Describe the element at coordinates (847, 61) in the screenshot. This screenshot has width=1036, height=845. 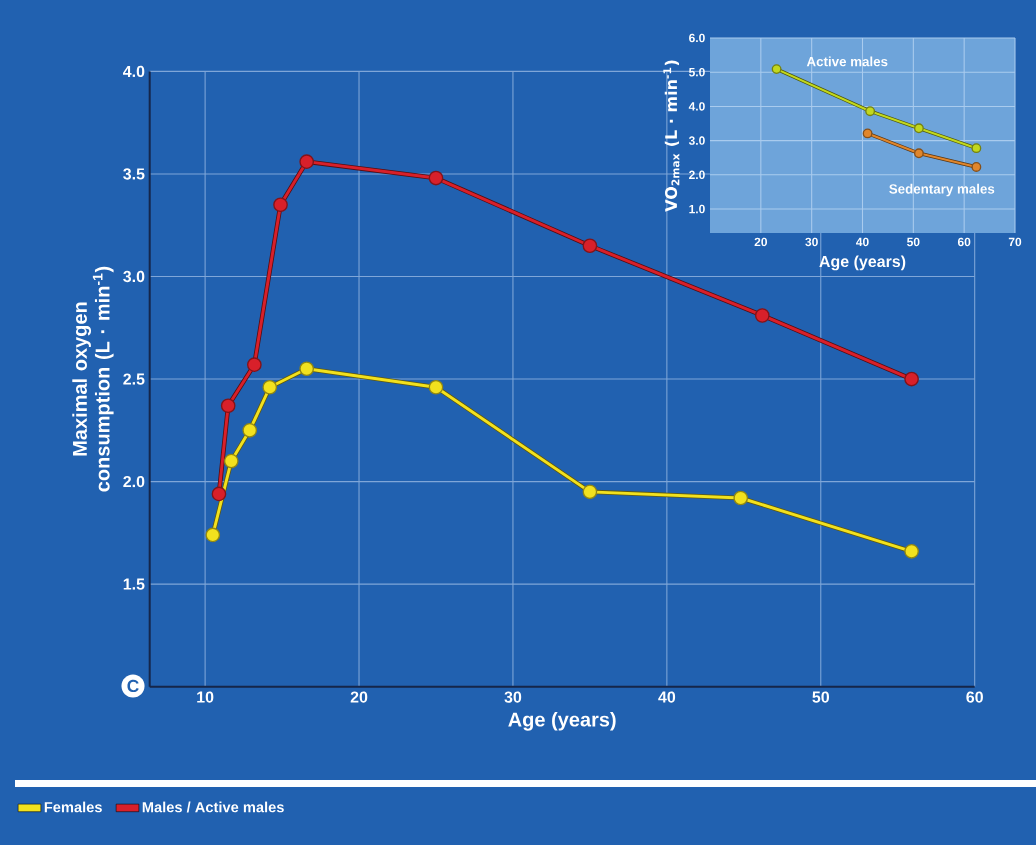
I see `series-label: Active males` at that location.